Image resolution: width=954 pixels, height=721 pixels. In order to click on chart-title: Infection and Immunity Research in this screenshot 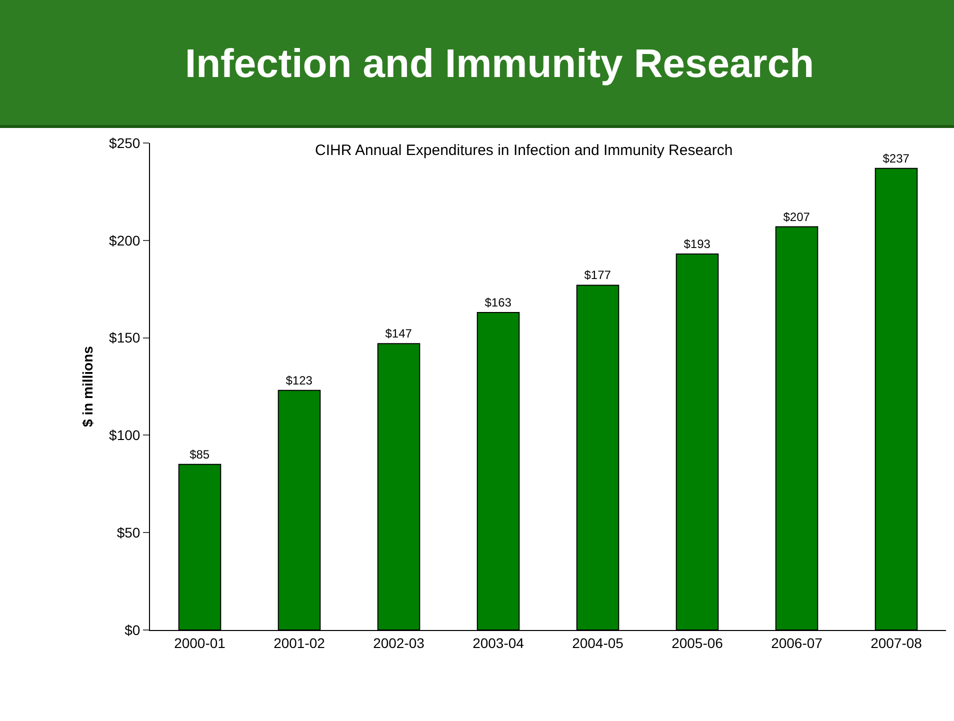, I will do `click(499, 64)`.